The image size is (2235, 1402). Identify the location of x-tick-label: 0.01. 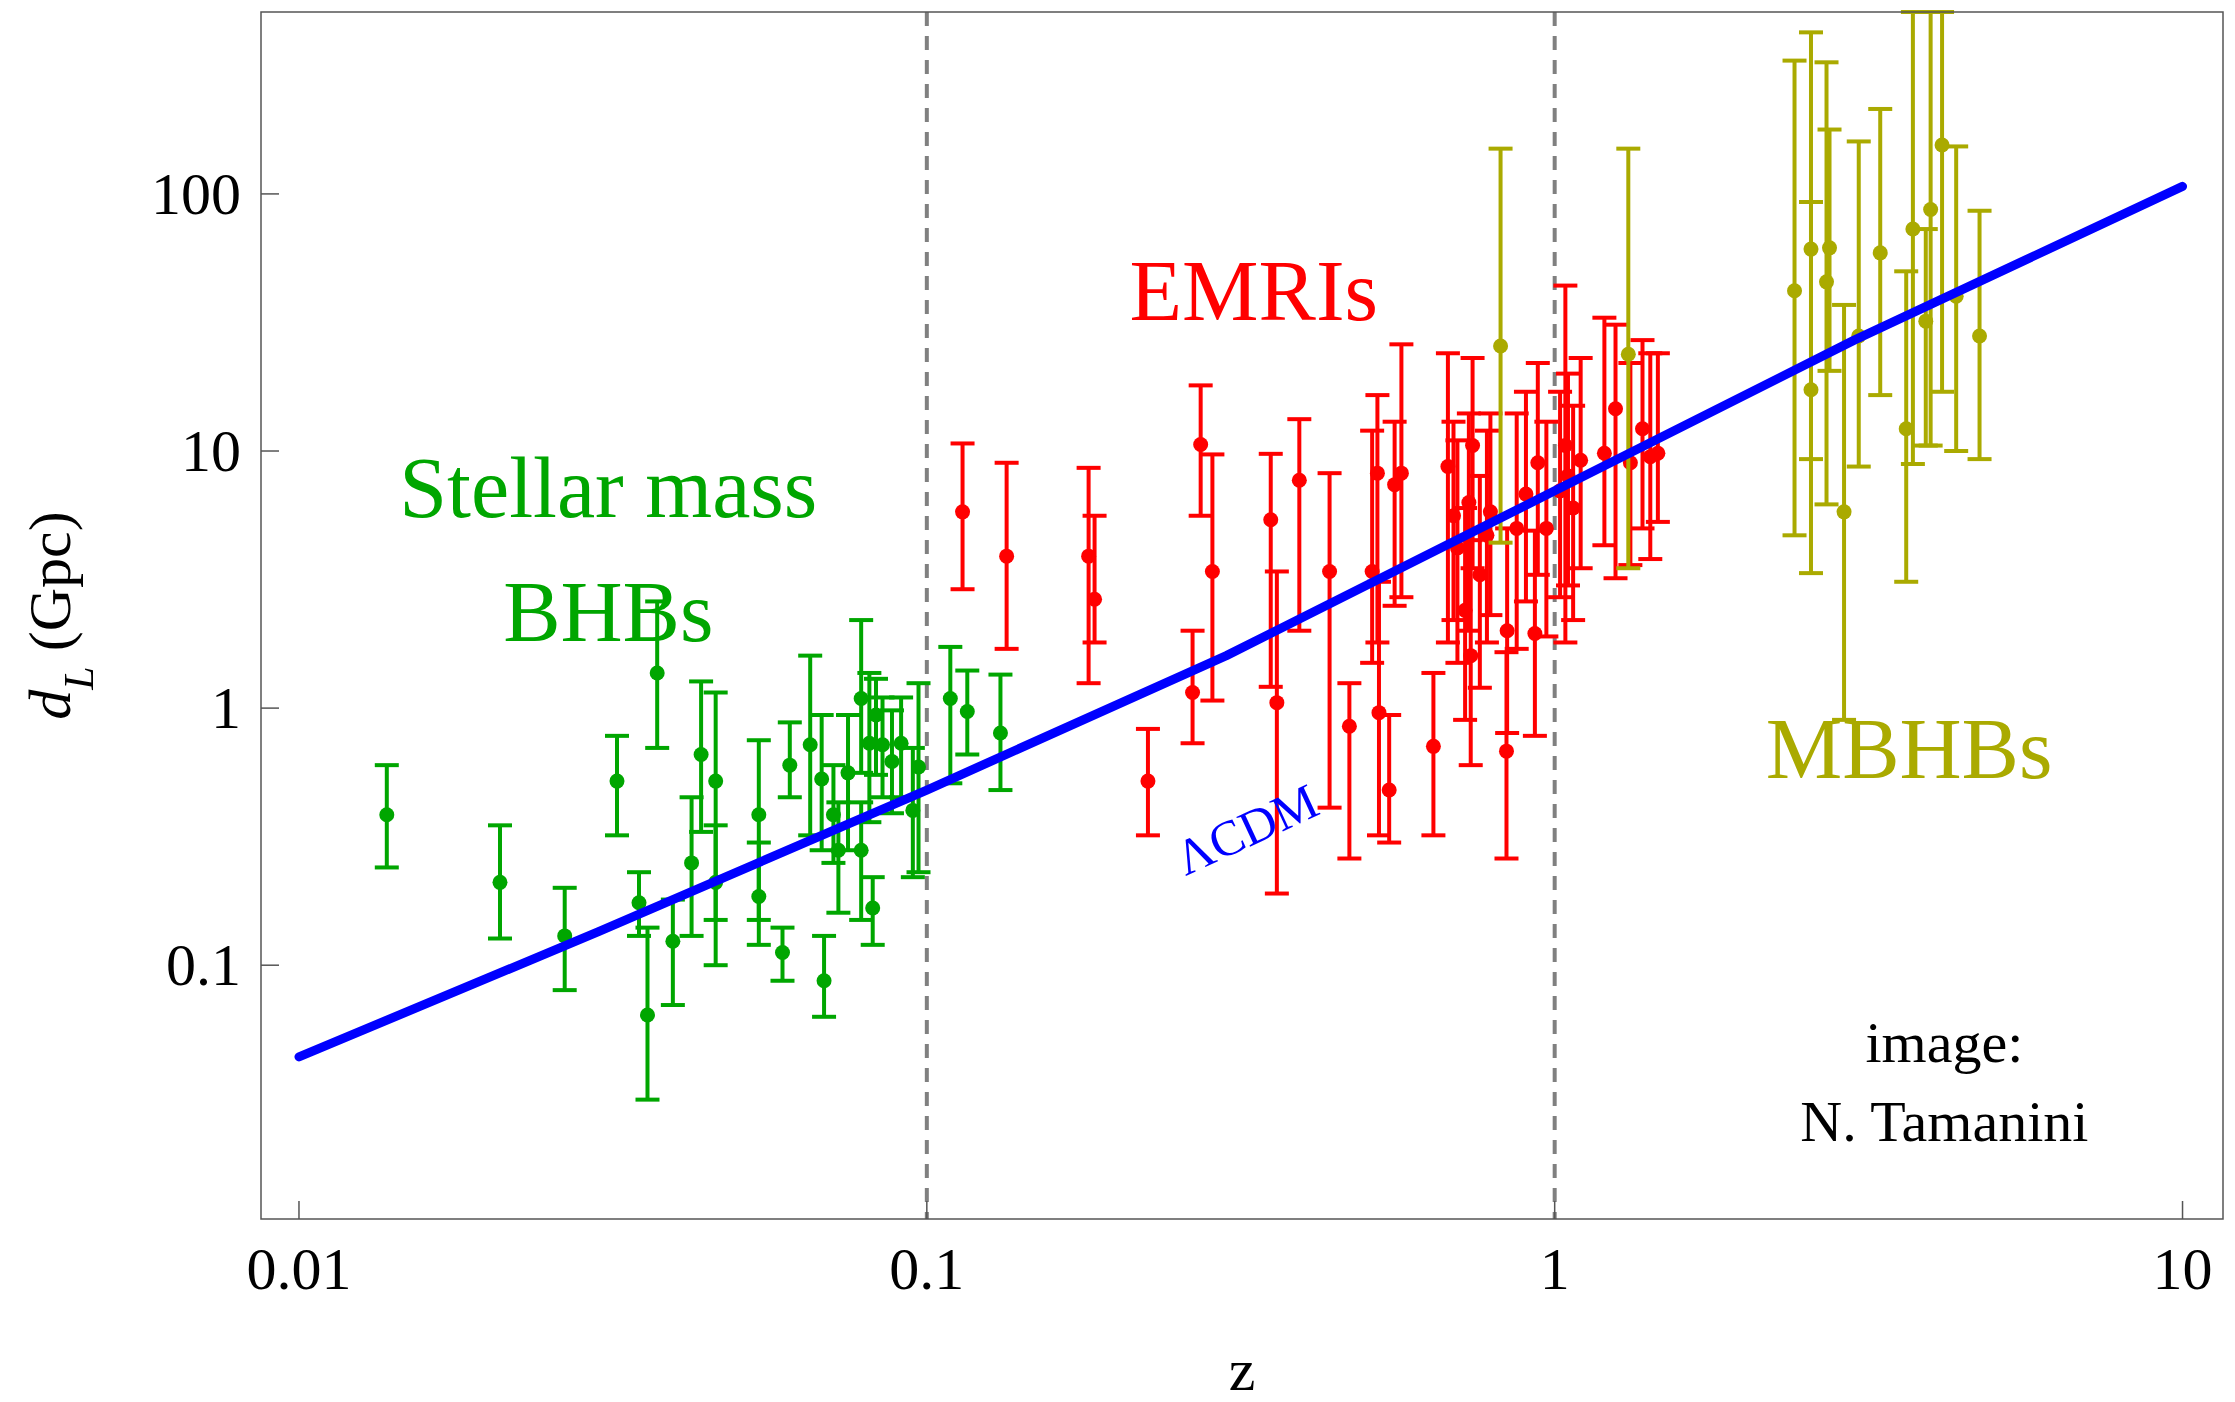
(299, 1269).